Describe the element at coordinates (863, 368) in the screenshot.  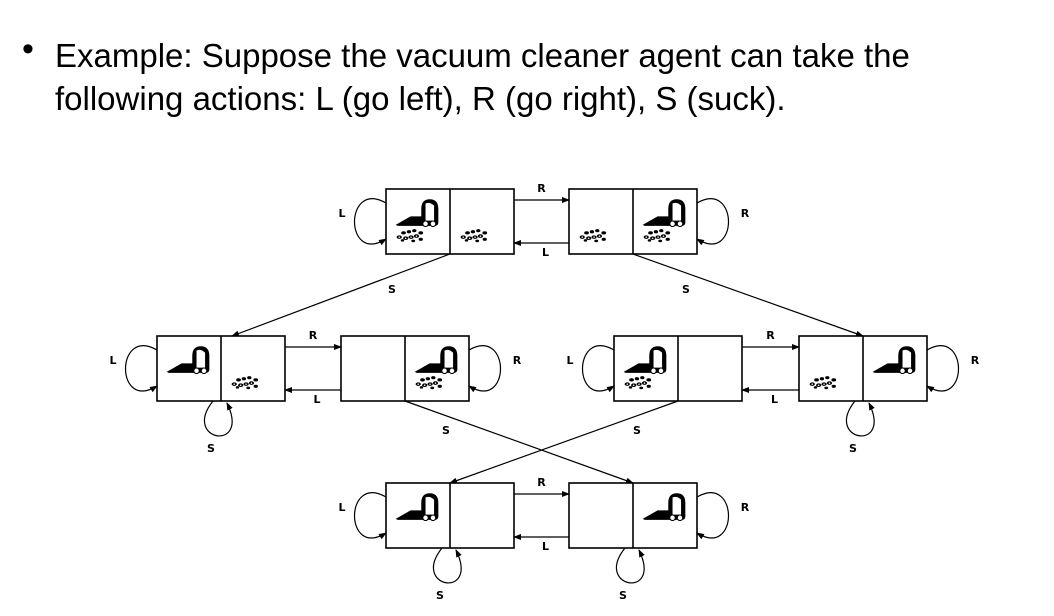
I see `state-s6` at that location.